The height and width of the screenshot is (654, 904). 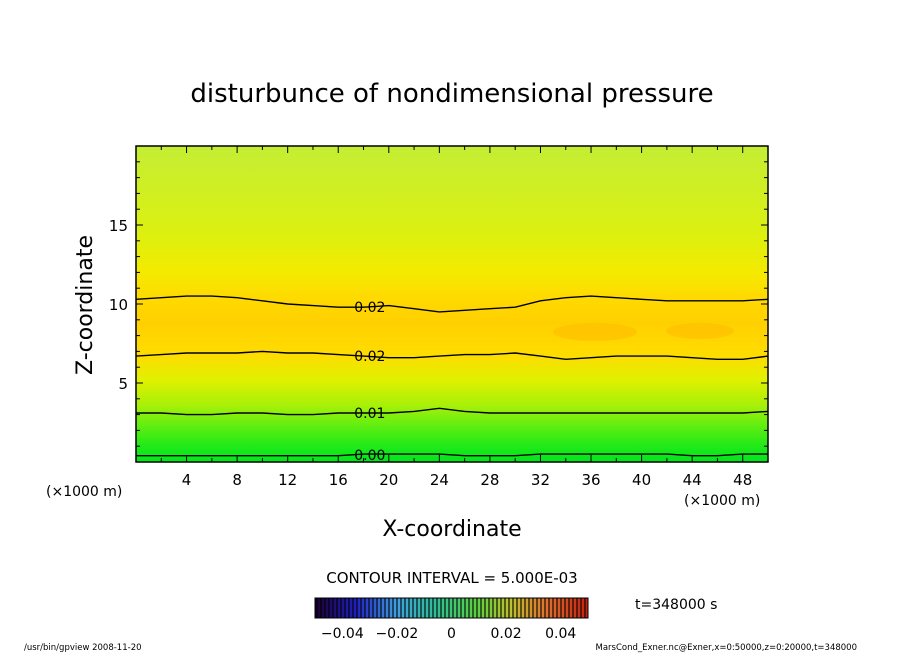 What do you see at coordinates (237, 480) in the screenshot?
I see `x-tick-label: 8` at bounding box center [237, 480].